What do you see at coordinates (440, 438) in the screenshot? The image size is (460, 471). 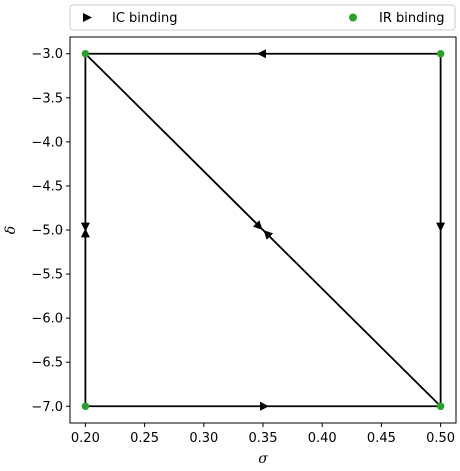 I see `x-tick-label-6: 0.50` at bounding box center [440, 438].